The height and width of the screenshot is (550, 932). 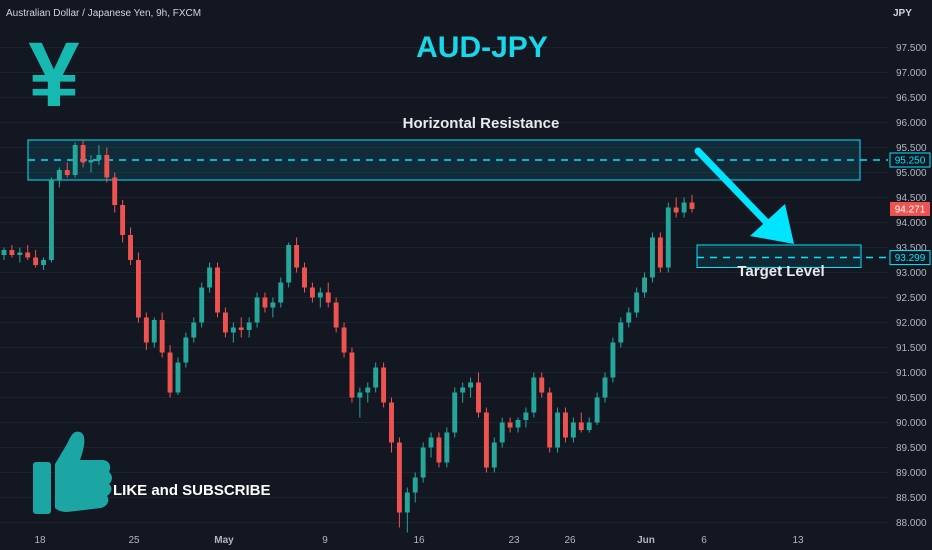 I want to click on price-tick-label: 88.500, so click(x=911, y=498).